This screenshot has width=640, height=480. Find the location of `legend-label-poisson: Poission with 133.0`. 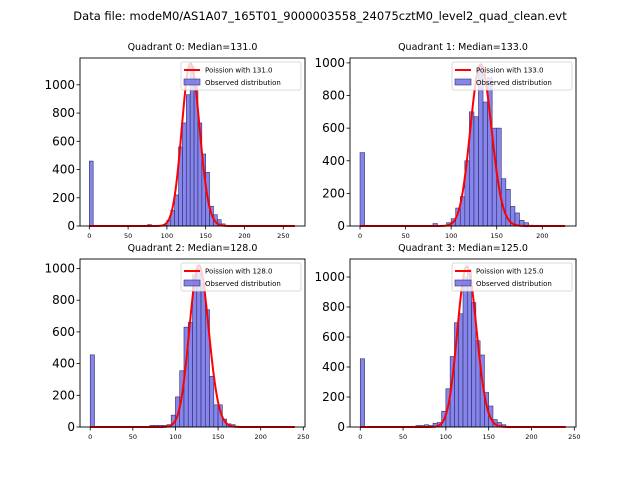

legend-label-poisson: Poission with 133.0 is located at coordinates (510, 71).